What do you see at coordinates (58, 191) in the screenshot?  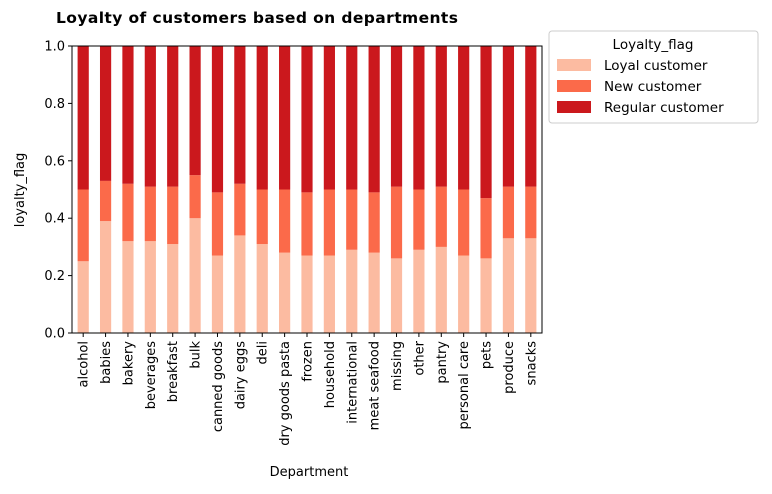 I see `y-axis: 0.0 0.2 0.4 0.6 0.8 1.0` at bounding box center [58, 191].